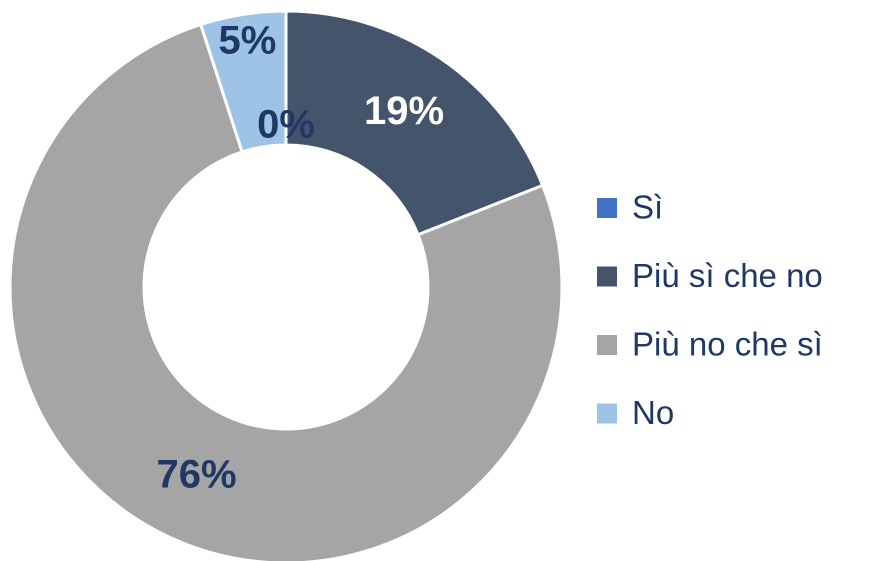  I want to click on data-label: 19%, so click(404, 111).